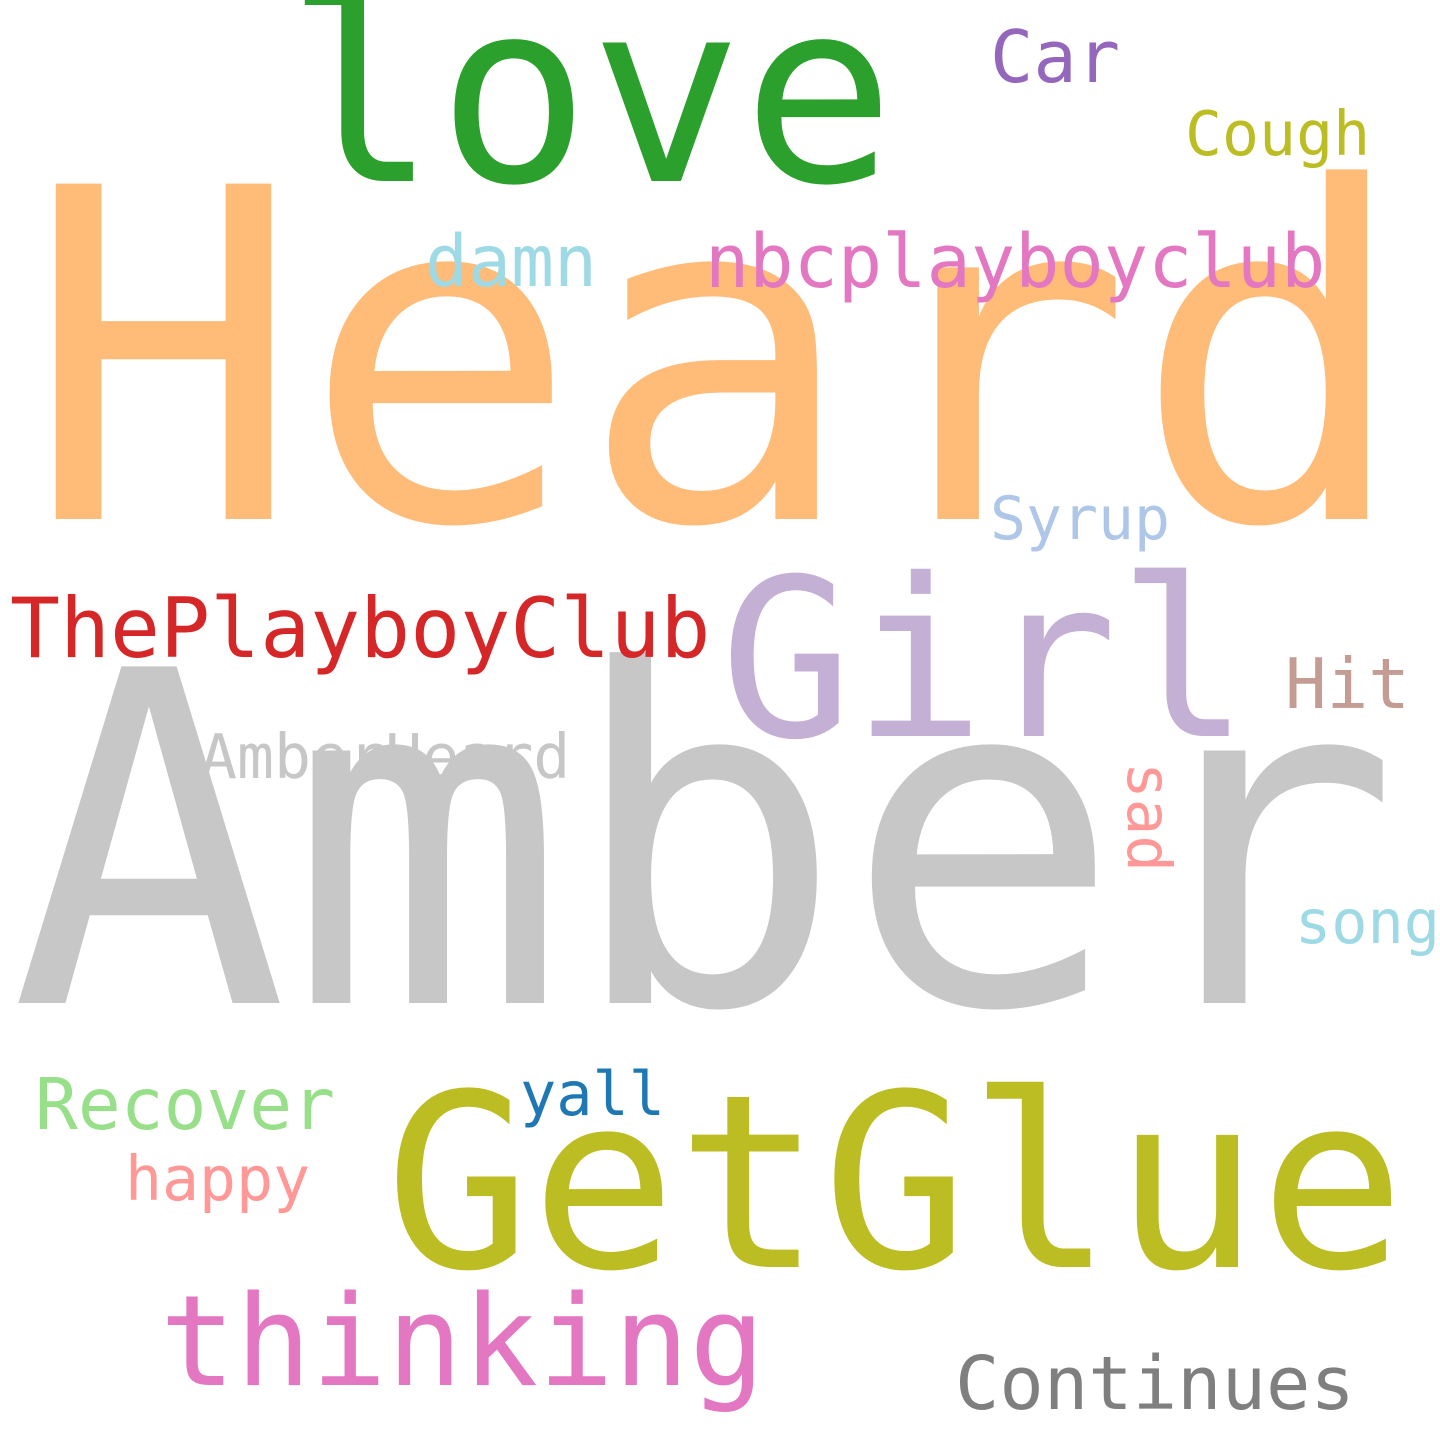 This screenshot has width=1440, height=1440. What do you see at coordinates (1148, 817) in the screenshot?
I see `word-sad: sad` at bounding box center [1148, 817].